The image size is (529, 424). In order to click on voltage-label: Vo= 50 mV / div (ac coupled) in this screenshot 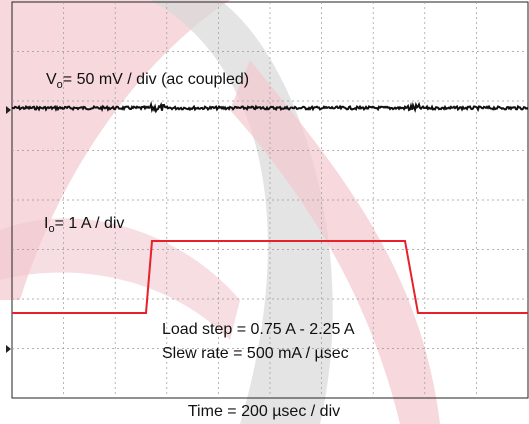, I will do `click(147, 81)`.